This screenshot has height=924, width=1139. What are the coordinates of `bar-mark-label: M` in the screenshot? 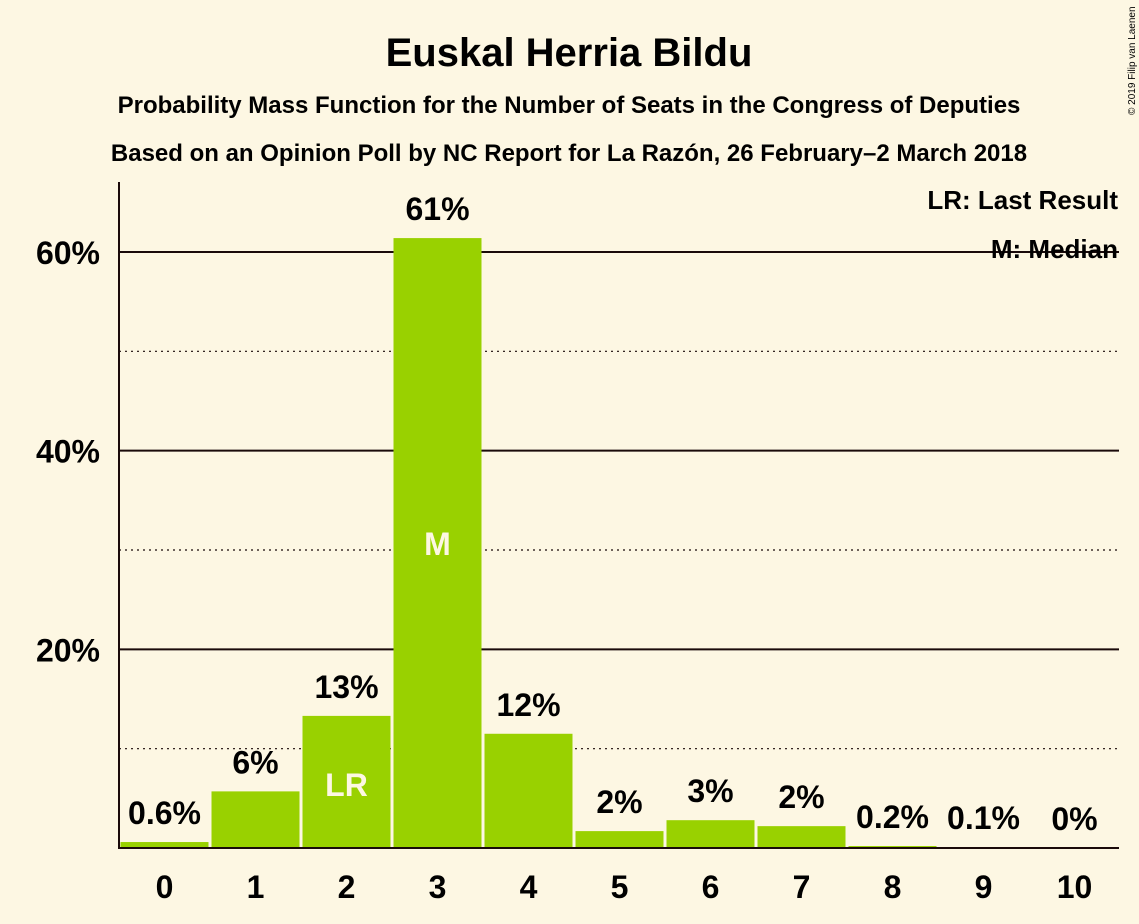 It's located at (437, 544).